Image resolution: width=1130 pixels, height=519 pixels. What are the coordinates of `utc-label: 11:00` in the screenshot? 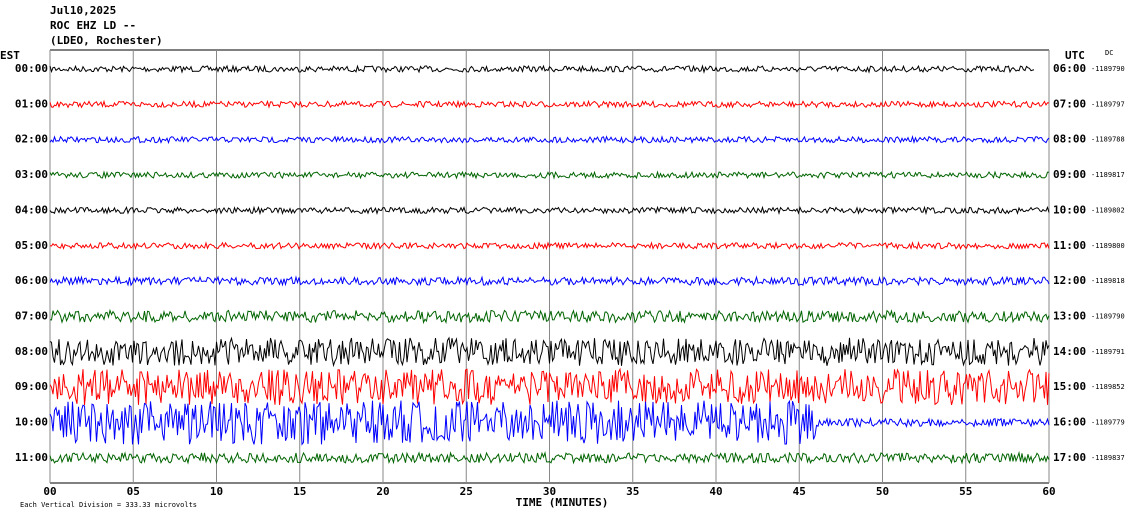 It's located at (1069, 245).